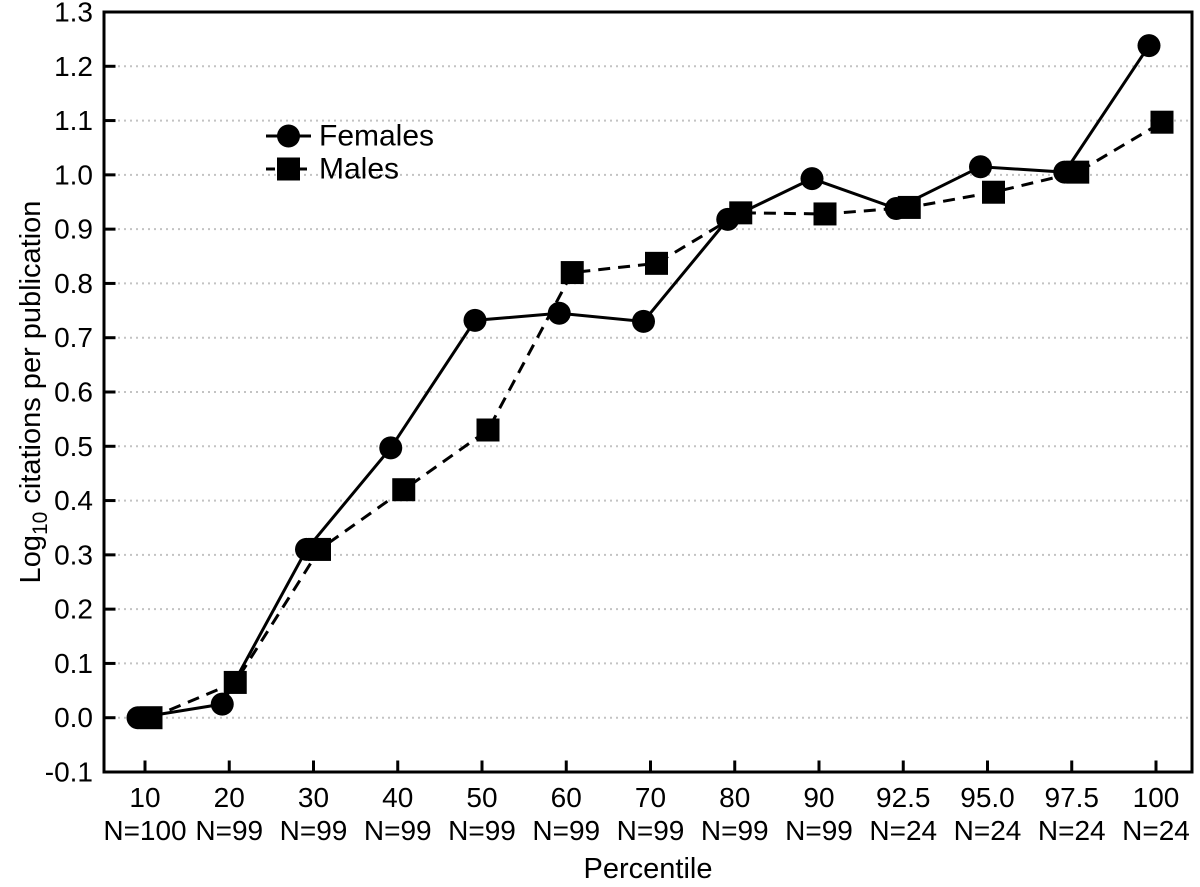 The height and width of the screenshot is (887, 1200). What do you see at coordinates (73, 14) in the screenshot?
I see `y-tick-label: 1.3` at bounding box center [73, 14].